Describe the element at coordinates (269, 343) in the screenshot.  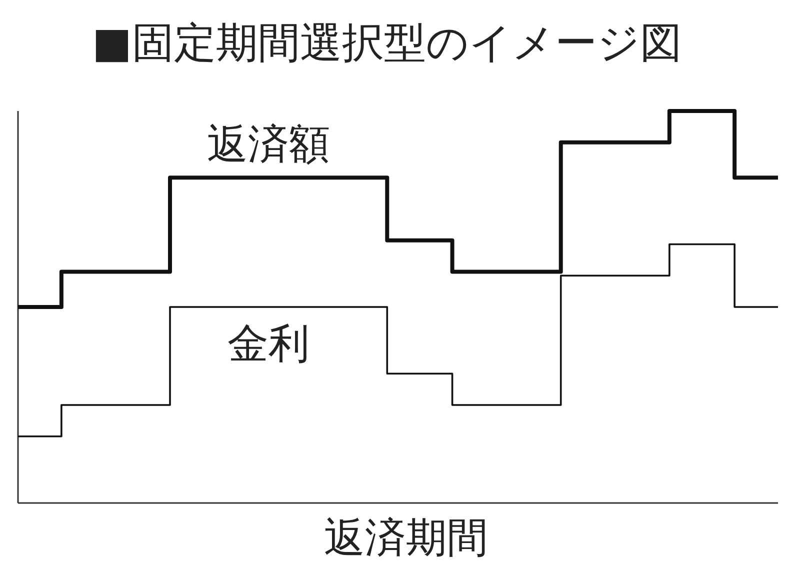
I see `series-label: 金利` at that location.